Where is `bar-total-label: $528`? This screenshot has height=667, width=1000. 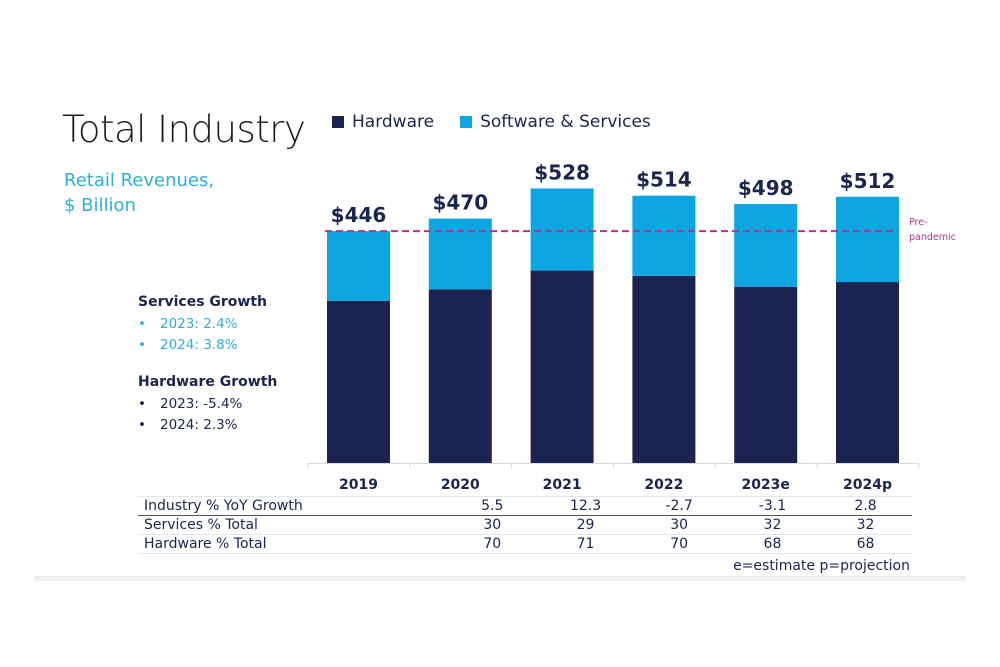 bar-total-label: $528 is located at coordinates (562, 172).